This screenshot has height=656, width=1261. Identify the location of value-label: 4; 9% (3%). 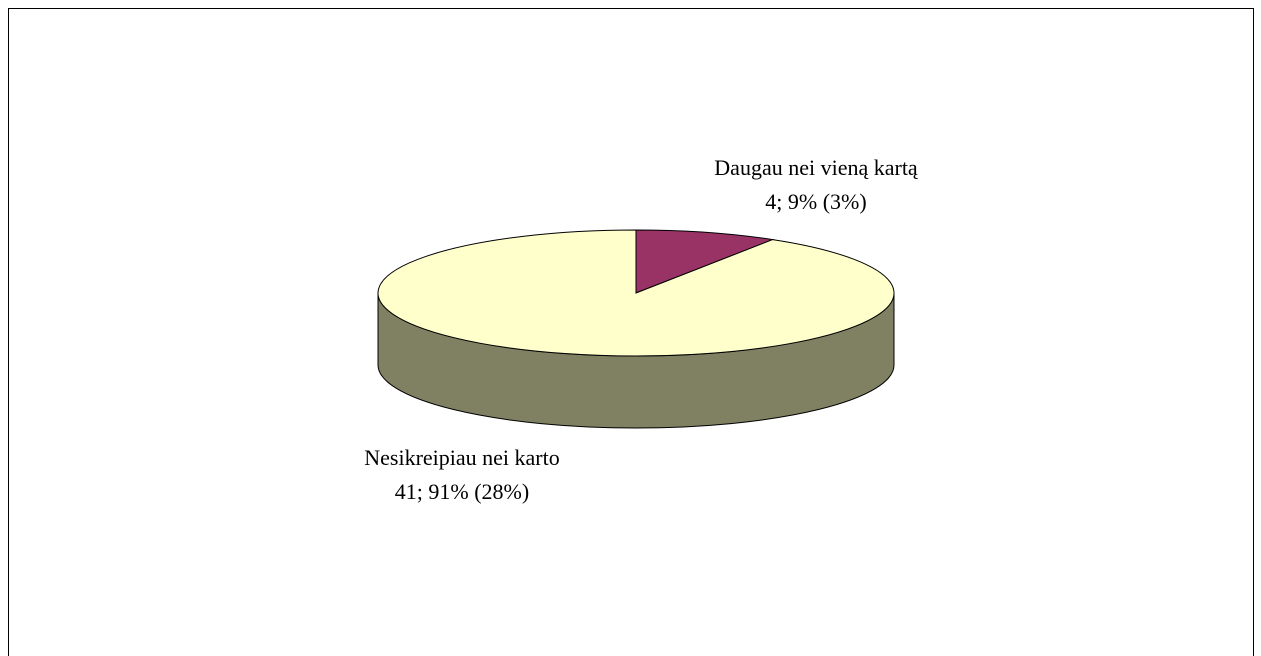
(815, 201).